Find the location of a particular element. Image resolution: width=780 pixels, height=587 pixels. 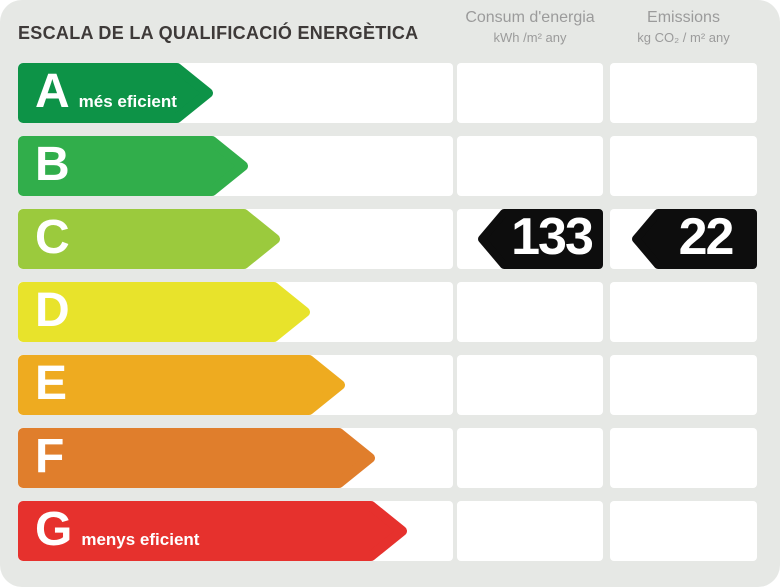

emissions-value-badge: 22 is located at coordinates (694, 239).